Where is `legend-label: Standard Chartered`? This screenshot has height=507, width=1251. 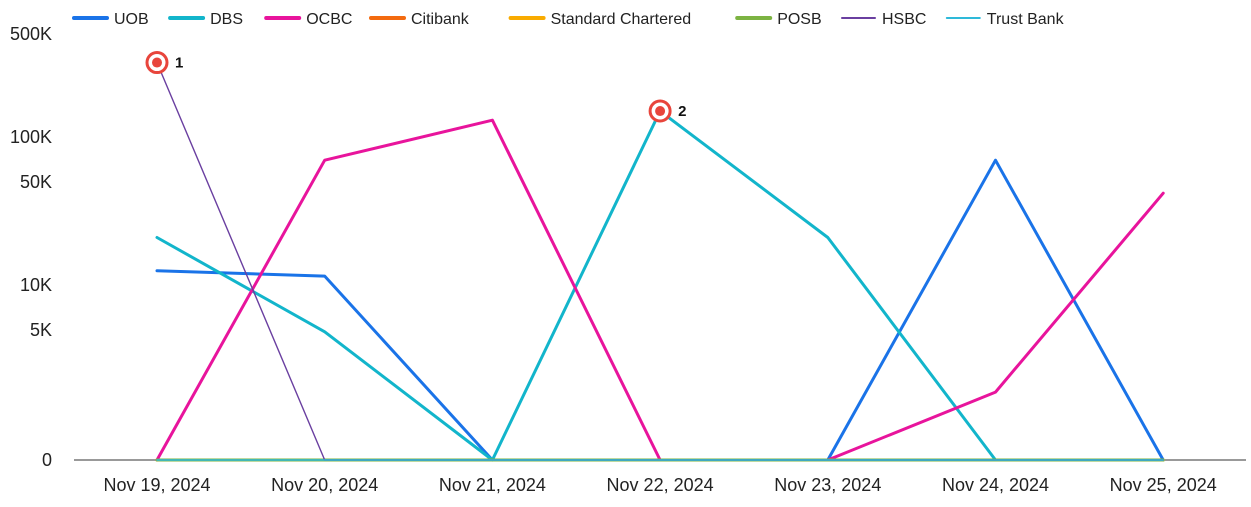
legend-label: Standard Chartered is located at coordinates (621, 19).